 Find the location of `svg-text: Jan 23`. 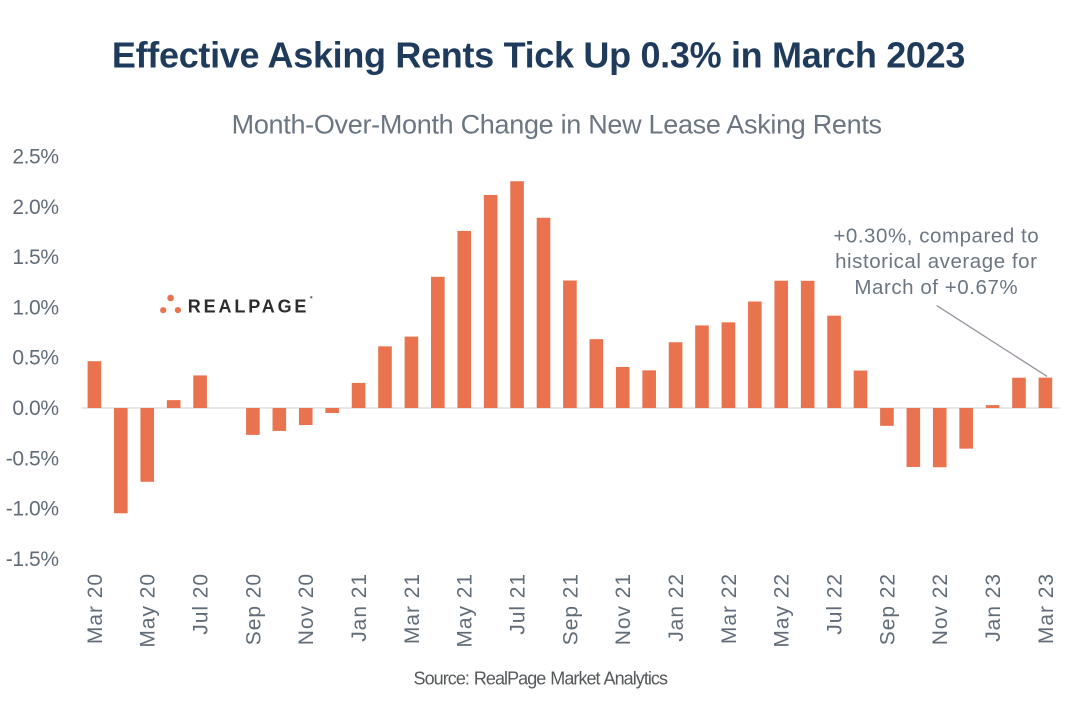

svg-text: Jan 23 is located at coordinates (993, 607).